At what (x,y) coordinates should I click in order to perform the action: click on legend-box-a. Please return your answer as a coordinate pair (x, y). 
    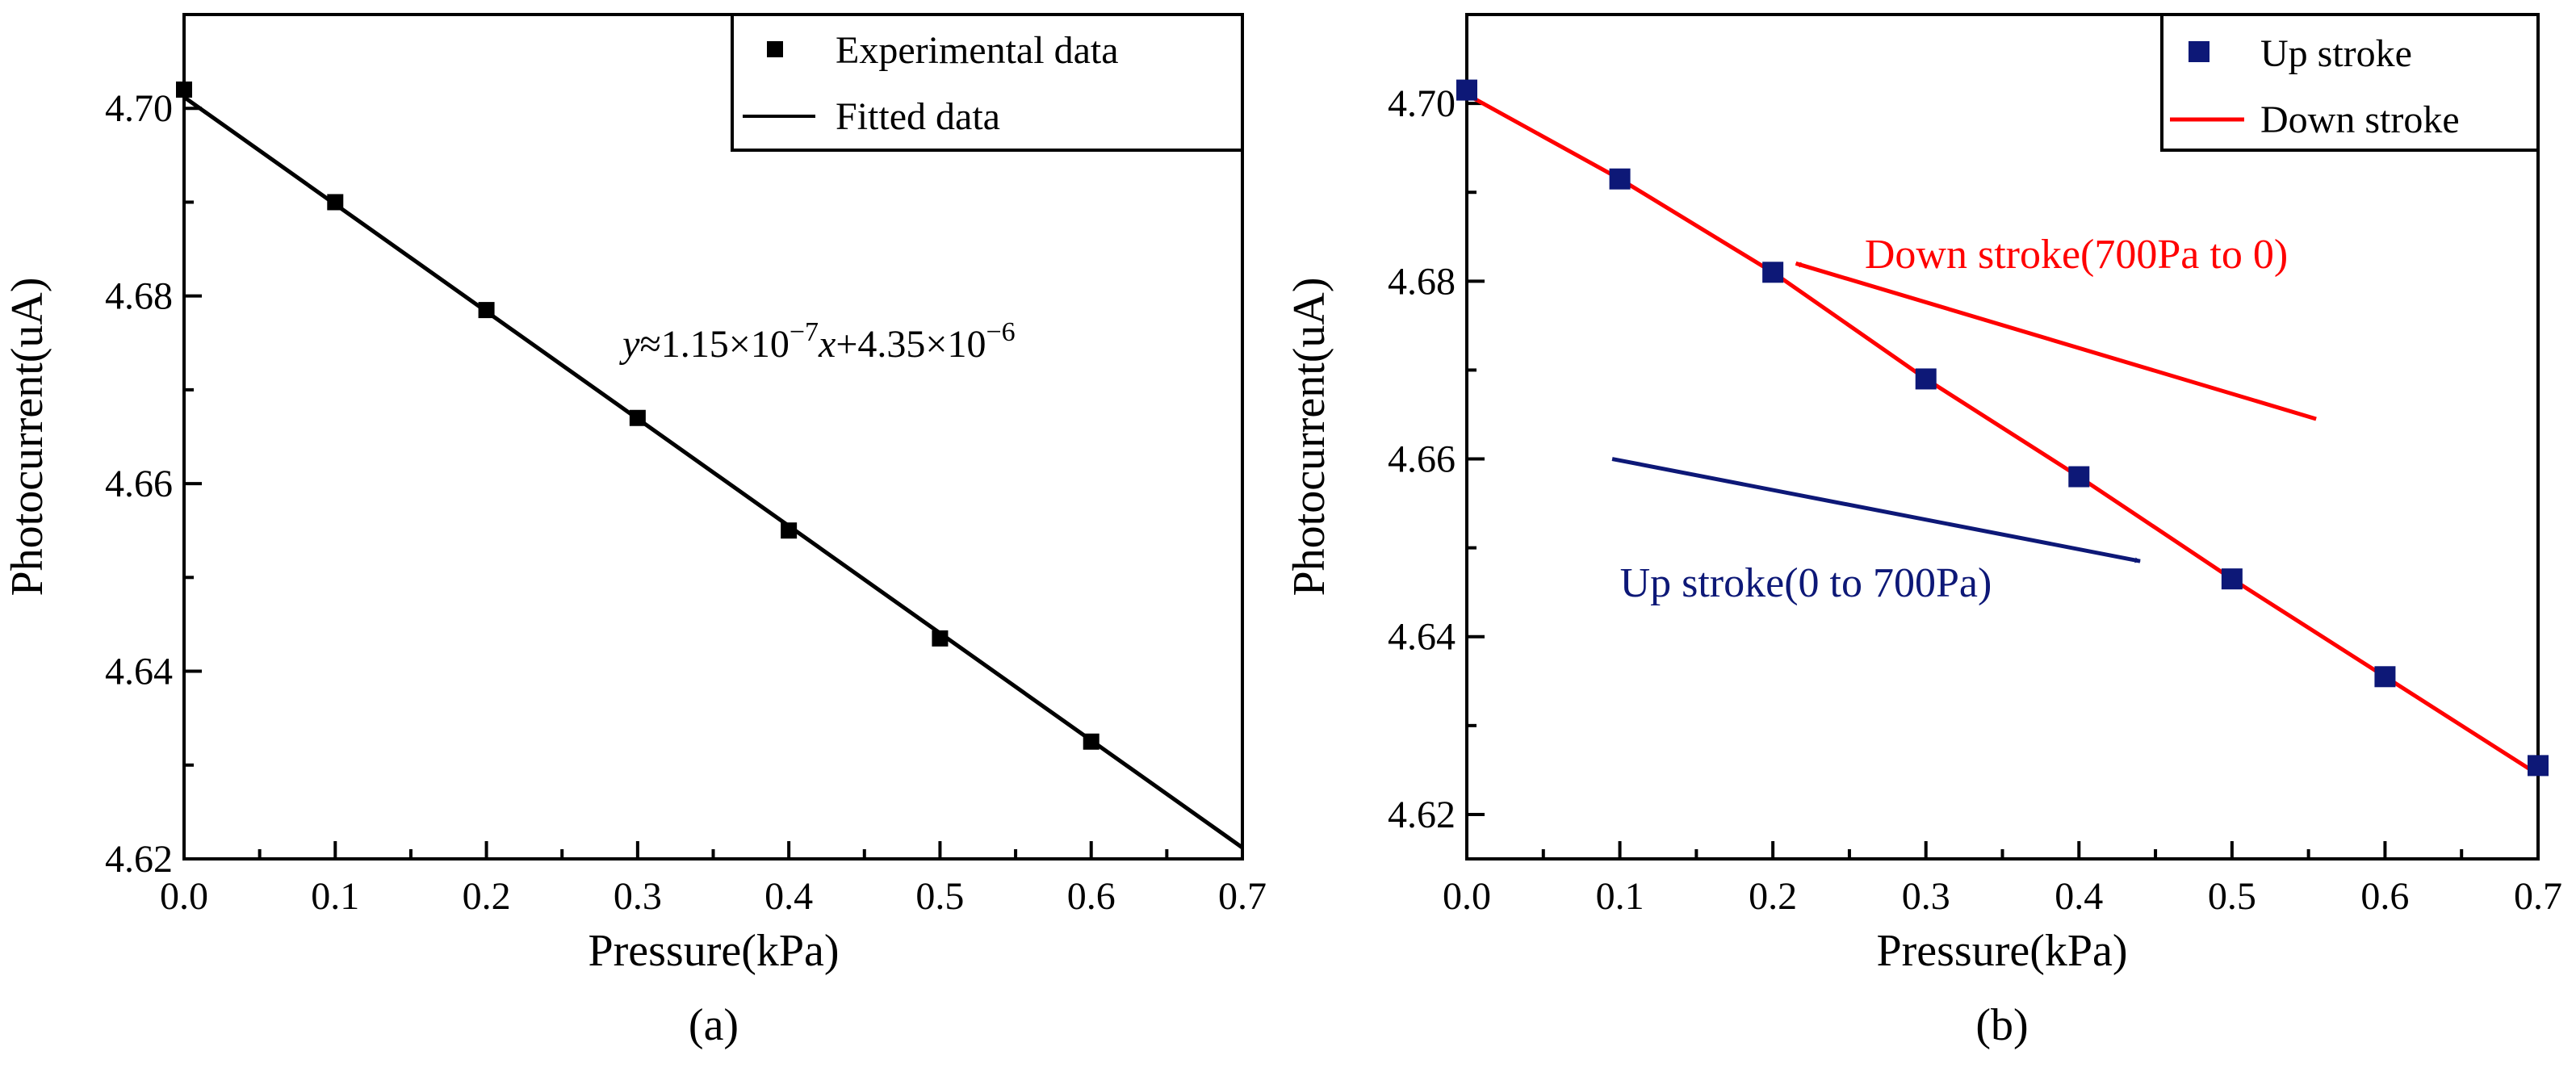
    Looking at the image, I should click on (987, 83).